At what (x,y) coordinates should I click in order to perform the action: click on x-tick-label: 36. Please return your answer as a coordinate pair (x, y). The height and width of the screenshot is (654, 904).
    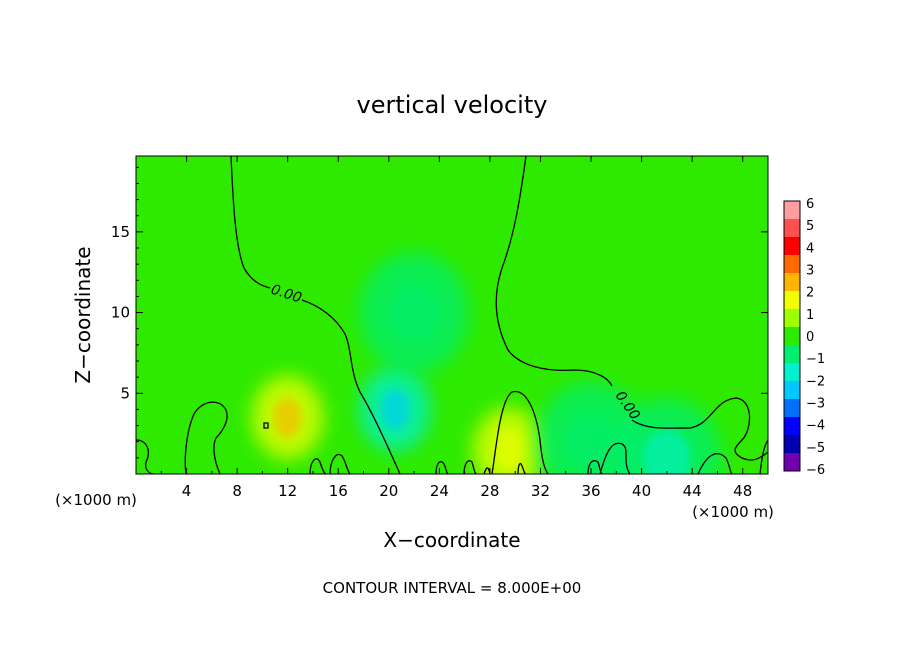
    Looking at the image, I should click on (590, 491).